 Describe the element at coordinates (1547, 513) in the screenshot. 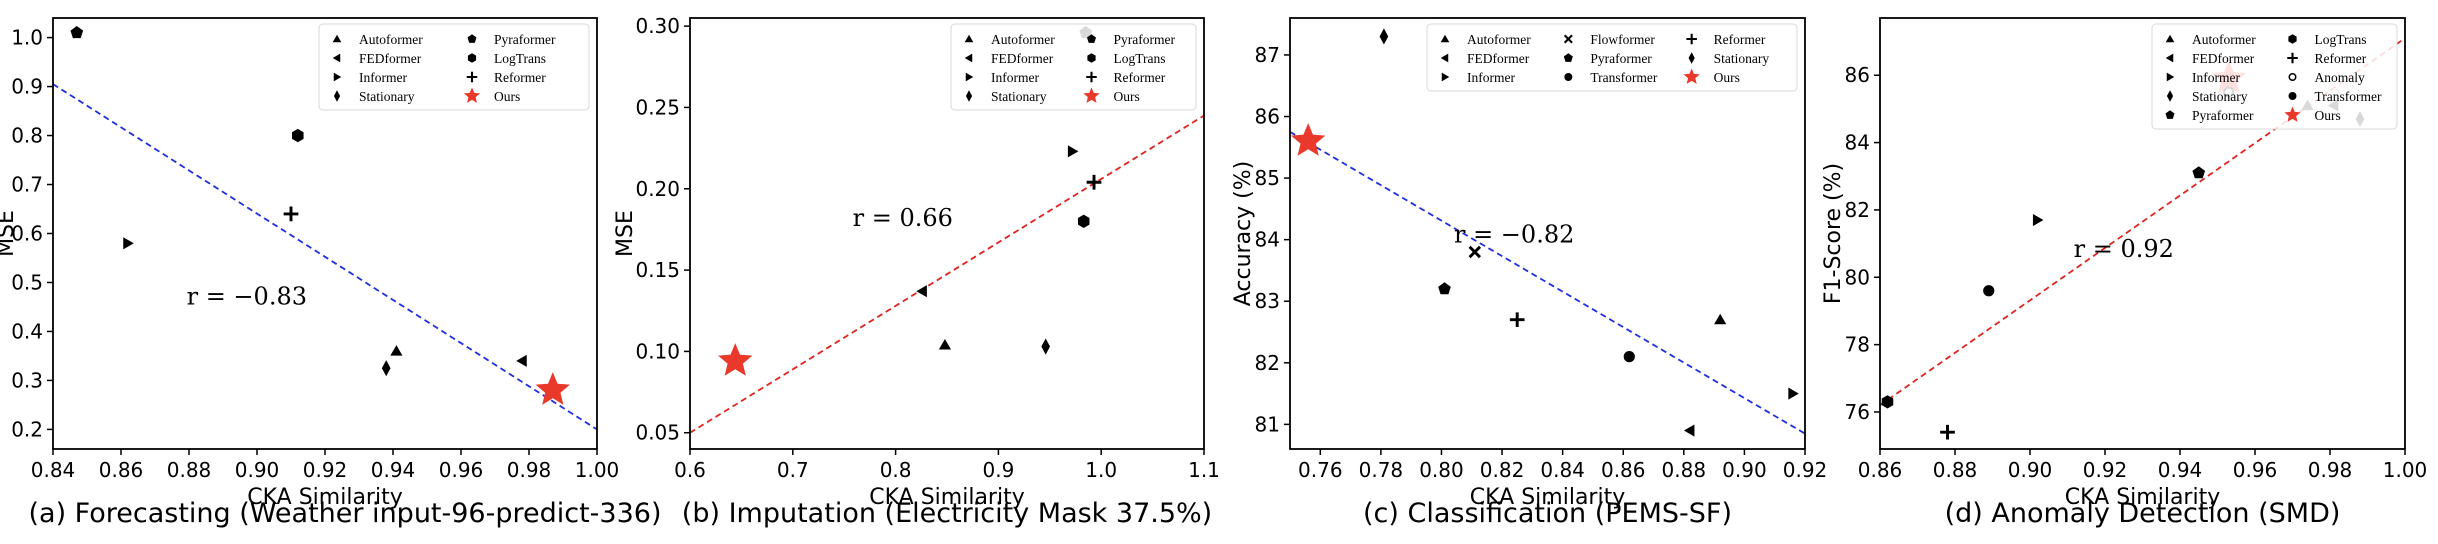

I see `panel-caption: (c) Classification (PEMS-SF)` at that location.